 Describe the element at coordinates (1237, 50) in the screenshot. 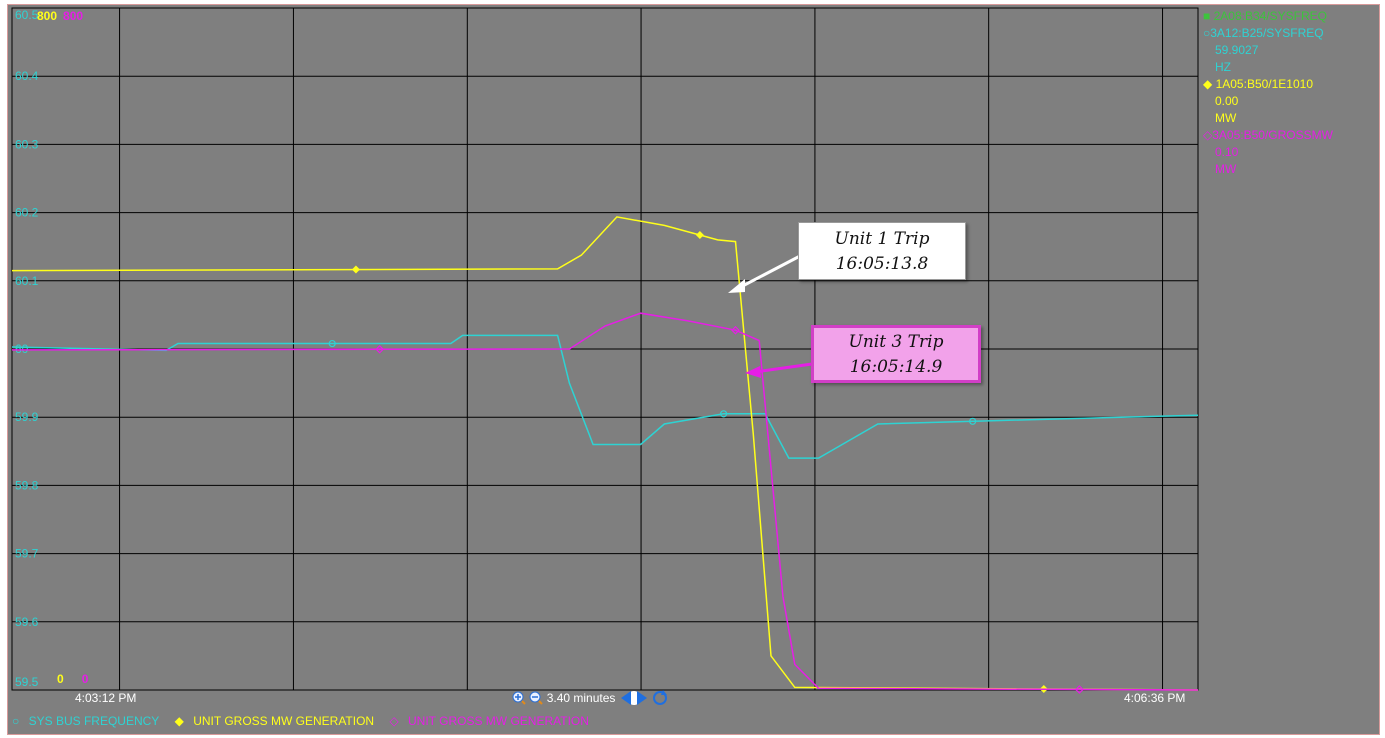

I see `cyan-value: 59.9027` at that location.